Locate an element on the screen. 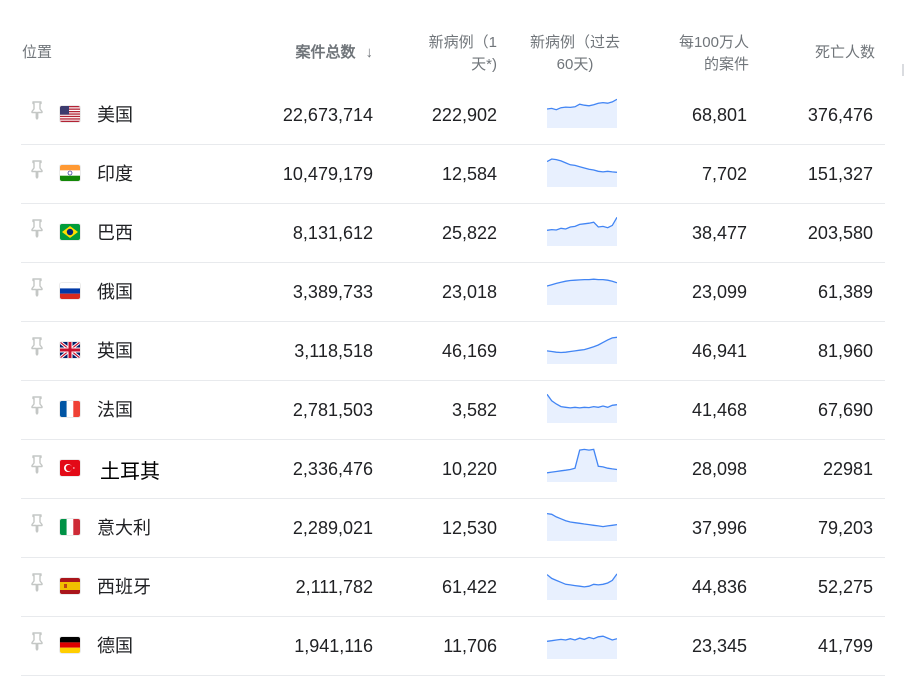 The width and height of the screenshot is (908, 676). total-cases-cell: 2,111,782 is located at coordinates (334, 587).